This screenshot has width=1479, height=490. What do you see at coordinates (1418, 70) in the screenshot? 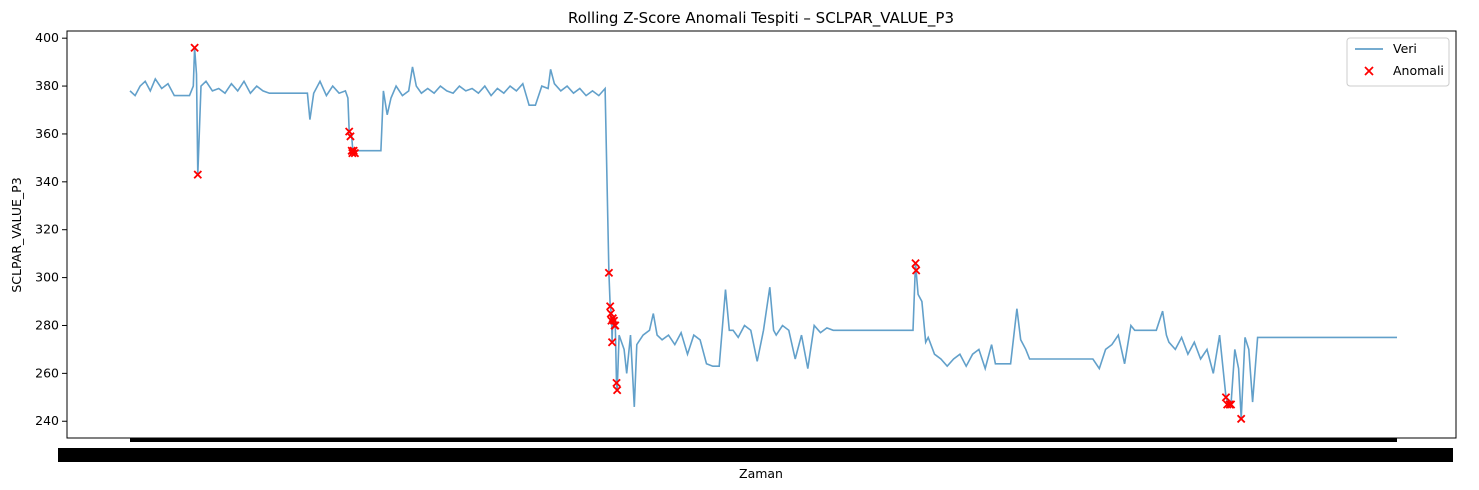
I see `legend-label: Anomali` at bounding box center [1418, 70].